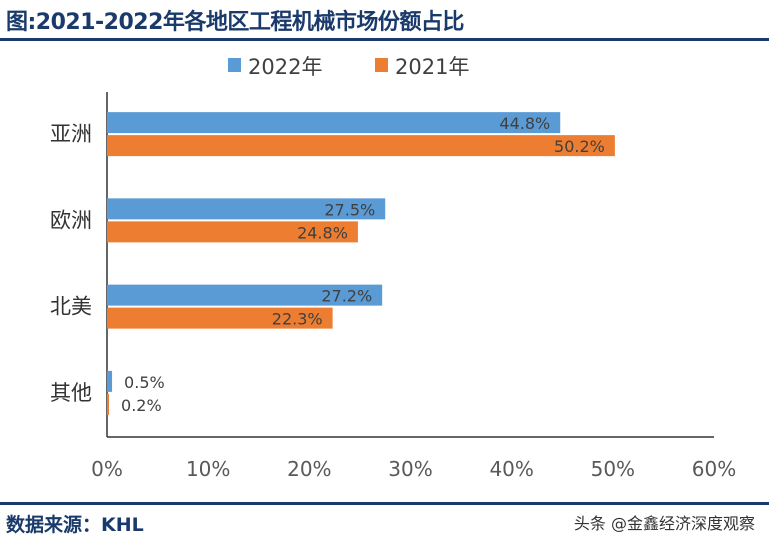  What do you see at coordinates (714, 469) in the screenshot?
I see `x-tick-label: 60%` at bounding box center [714, 469].